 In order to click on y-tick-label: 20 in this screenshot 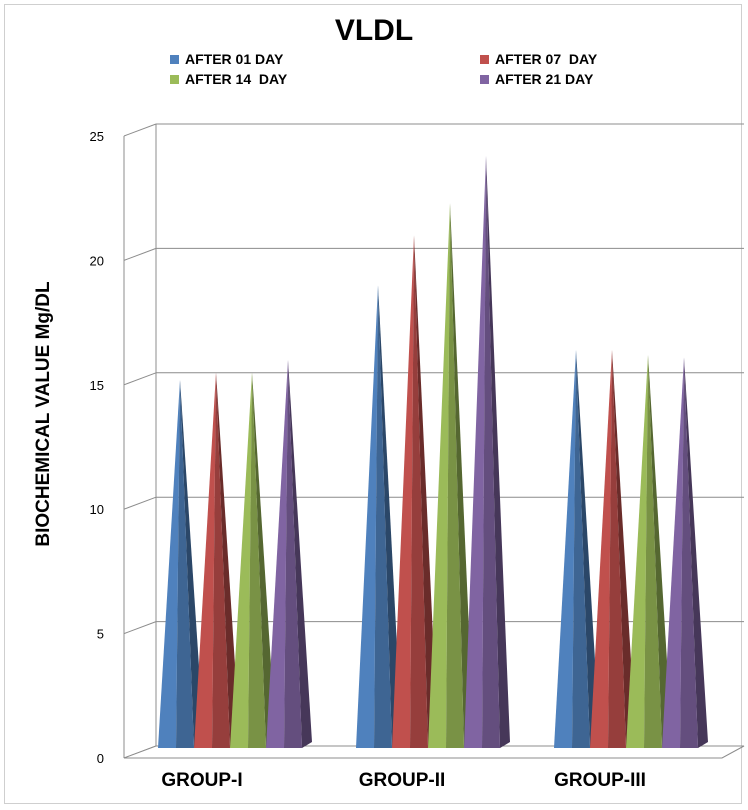, I will do `click(97, 260)`.